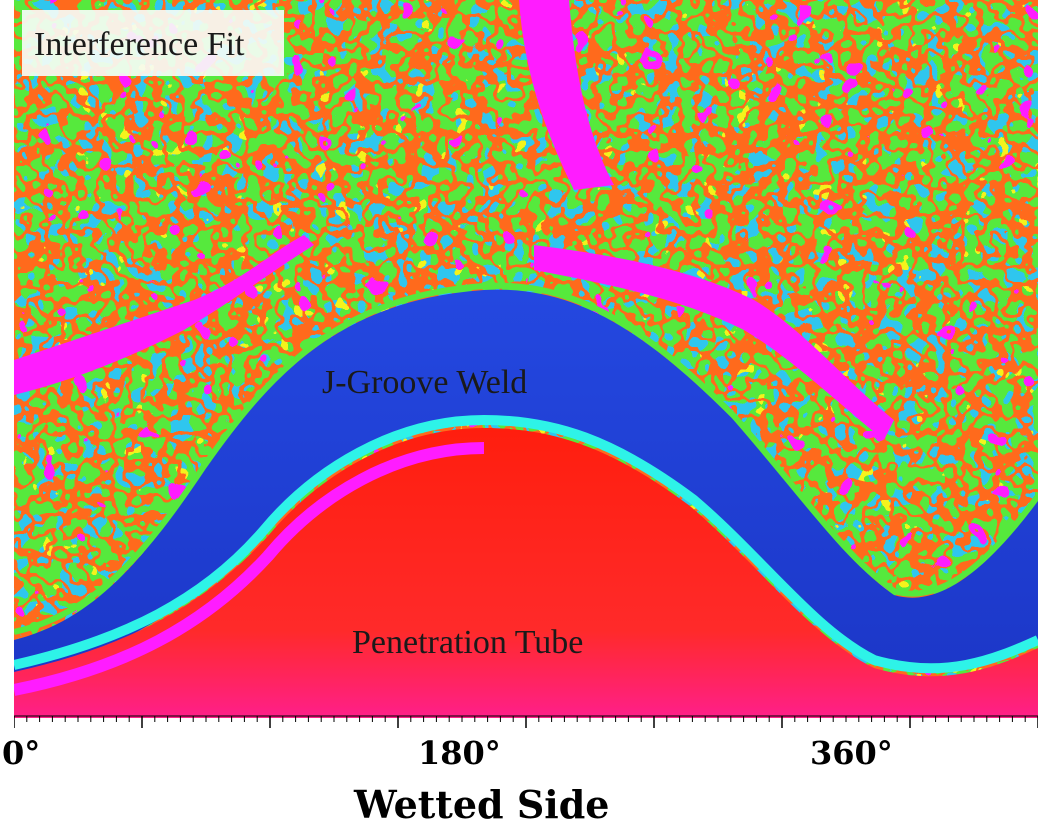  Describe the element at coordinates (482, 804) in the screenshot. I see `axis-title: Wetted Side` at that location.